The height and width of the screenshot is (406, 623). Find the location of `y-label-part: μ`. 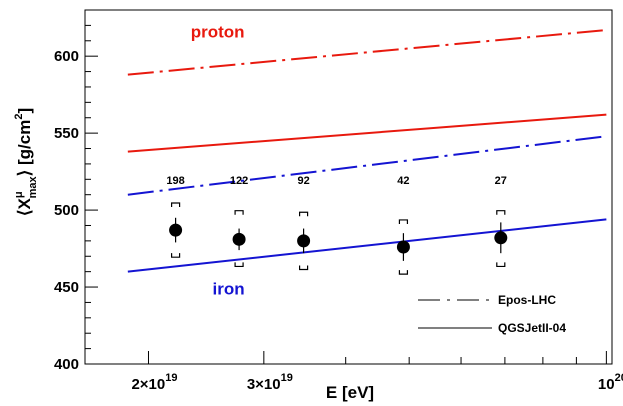

y-label-part: μ is located at coordinates (19, 194).